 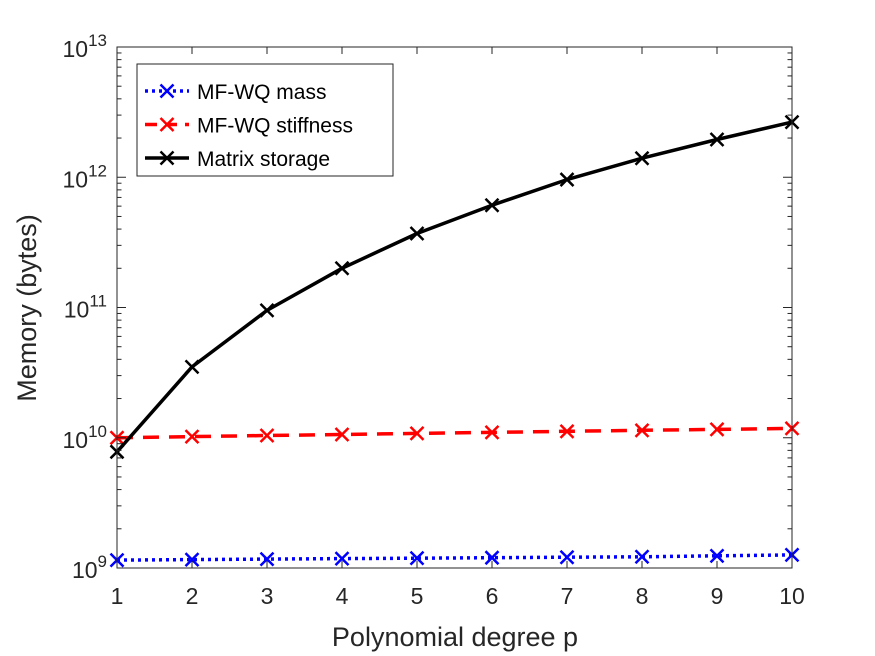 I want to click on y-axis-label: Memory (bytes), so click(x=27, y=308).